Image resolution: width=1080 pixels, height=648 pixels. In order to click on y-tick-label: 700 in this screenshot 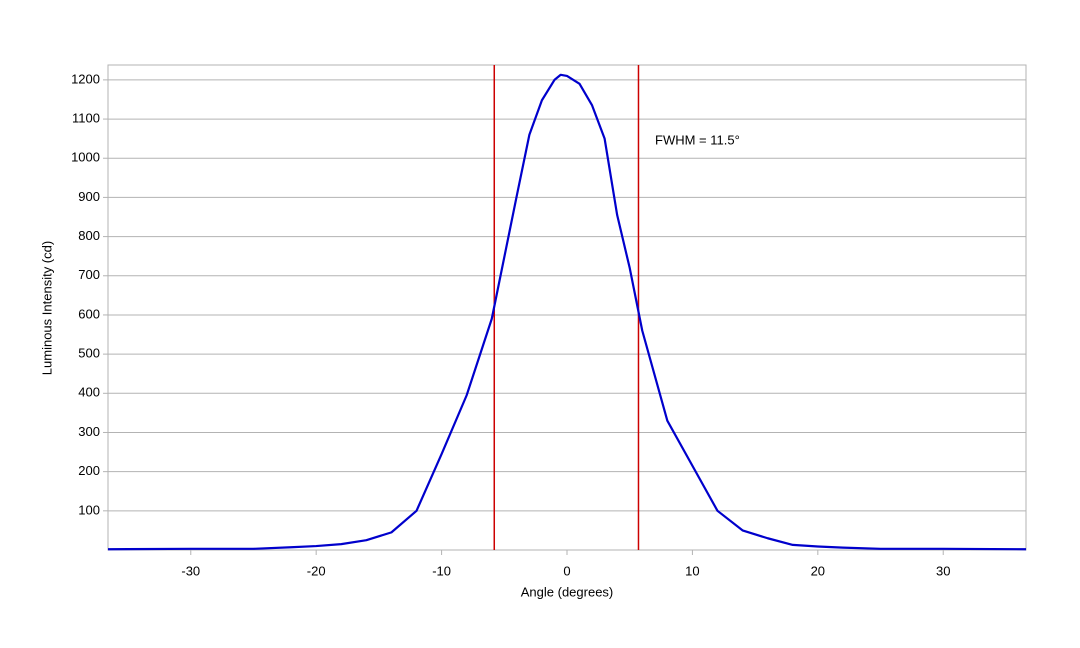, I will do `click(89, 274)`.